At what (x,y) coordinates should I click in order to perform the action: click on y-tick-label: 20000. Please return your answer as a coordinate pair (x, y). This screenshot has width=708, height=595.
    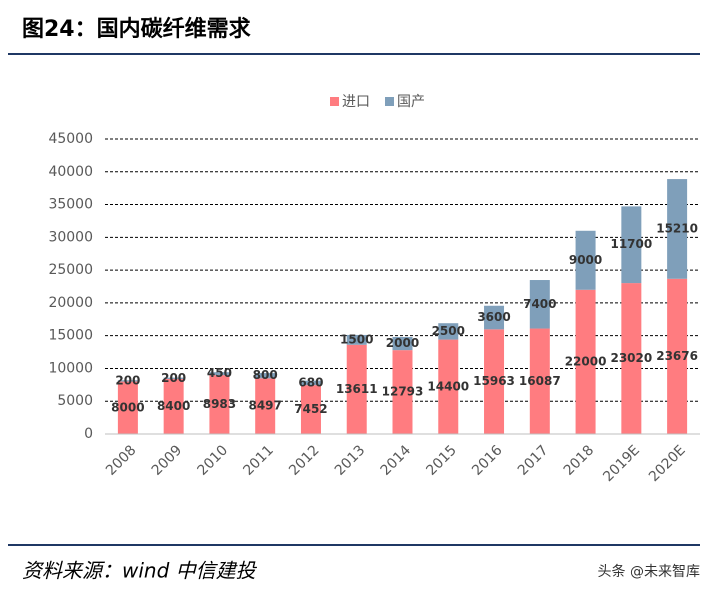
    Looking at the image, I should click on (70, 303).